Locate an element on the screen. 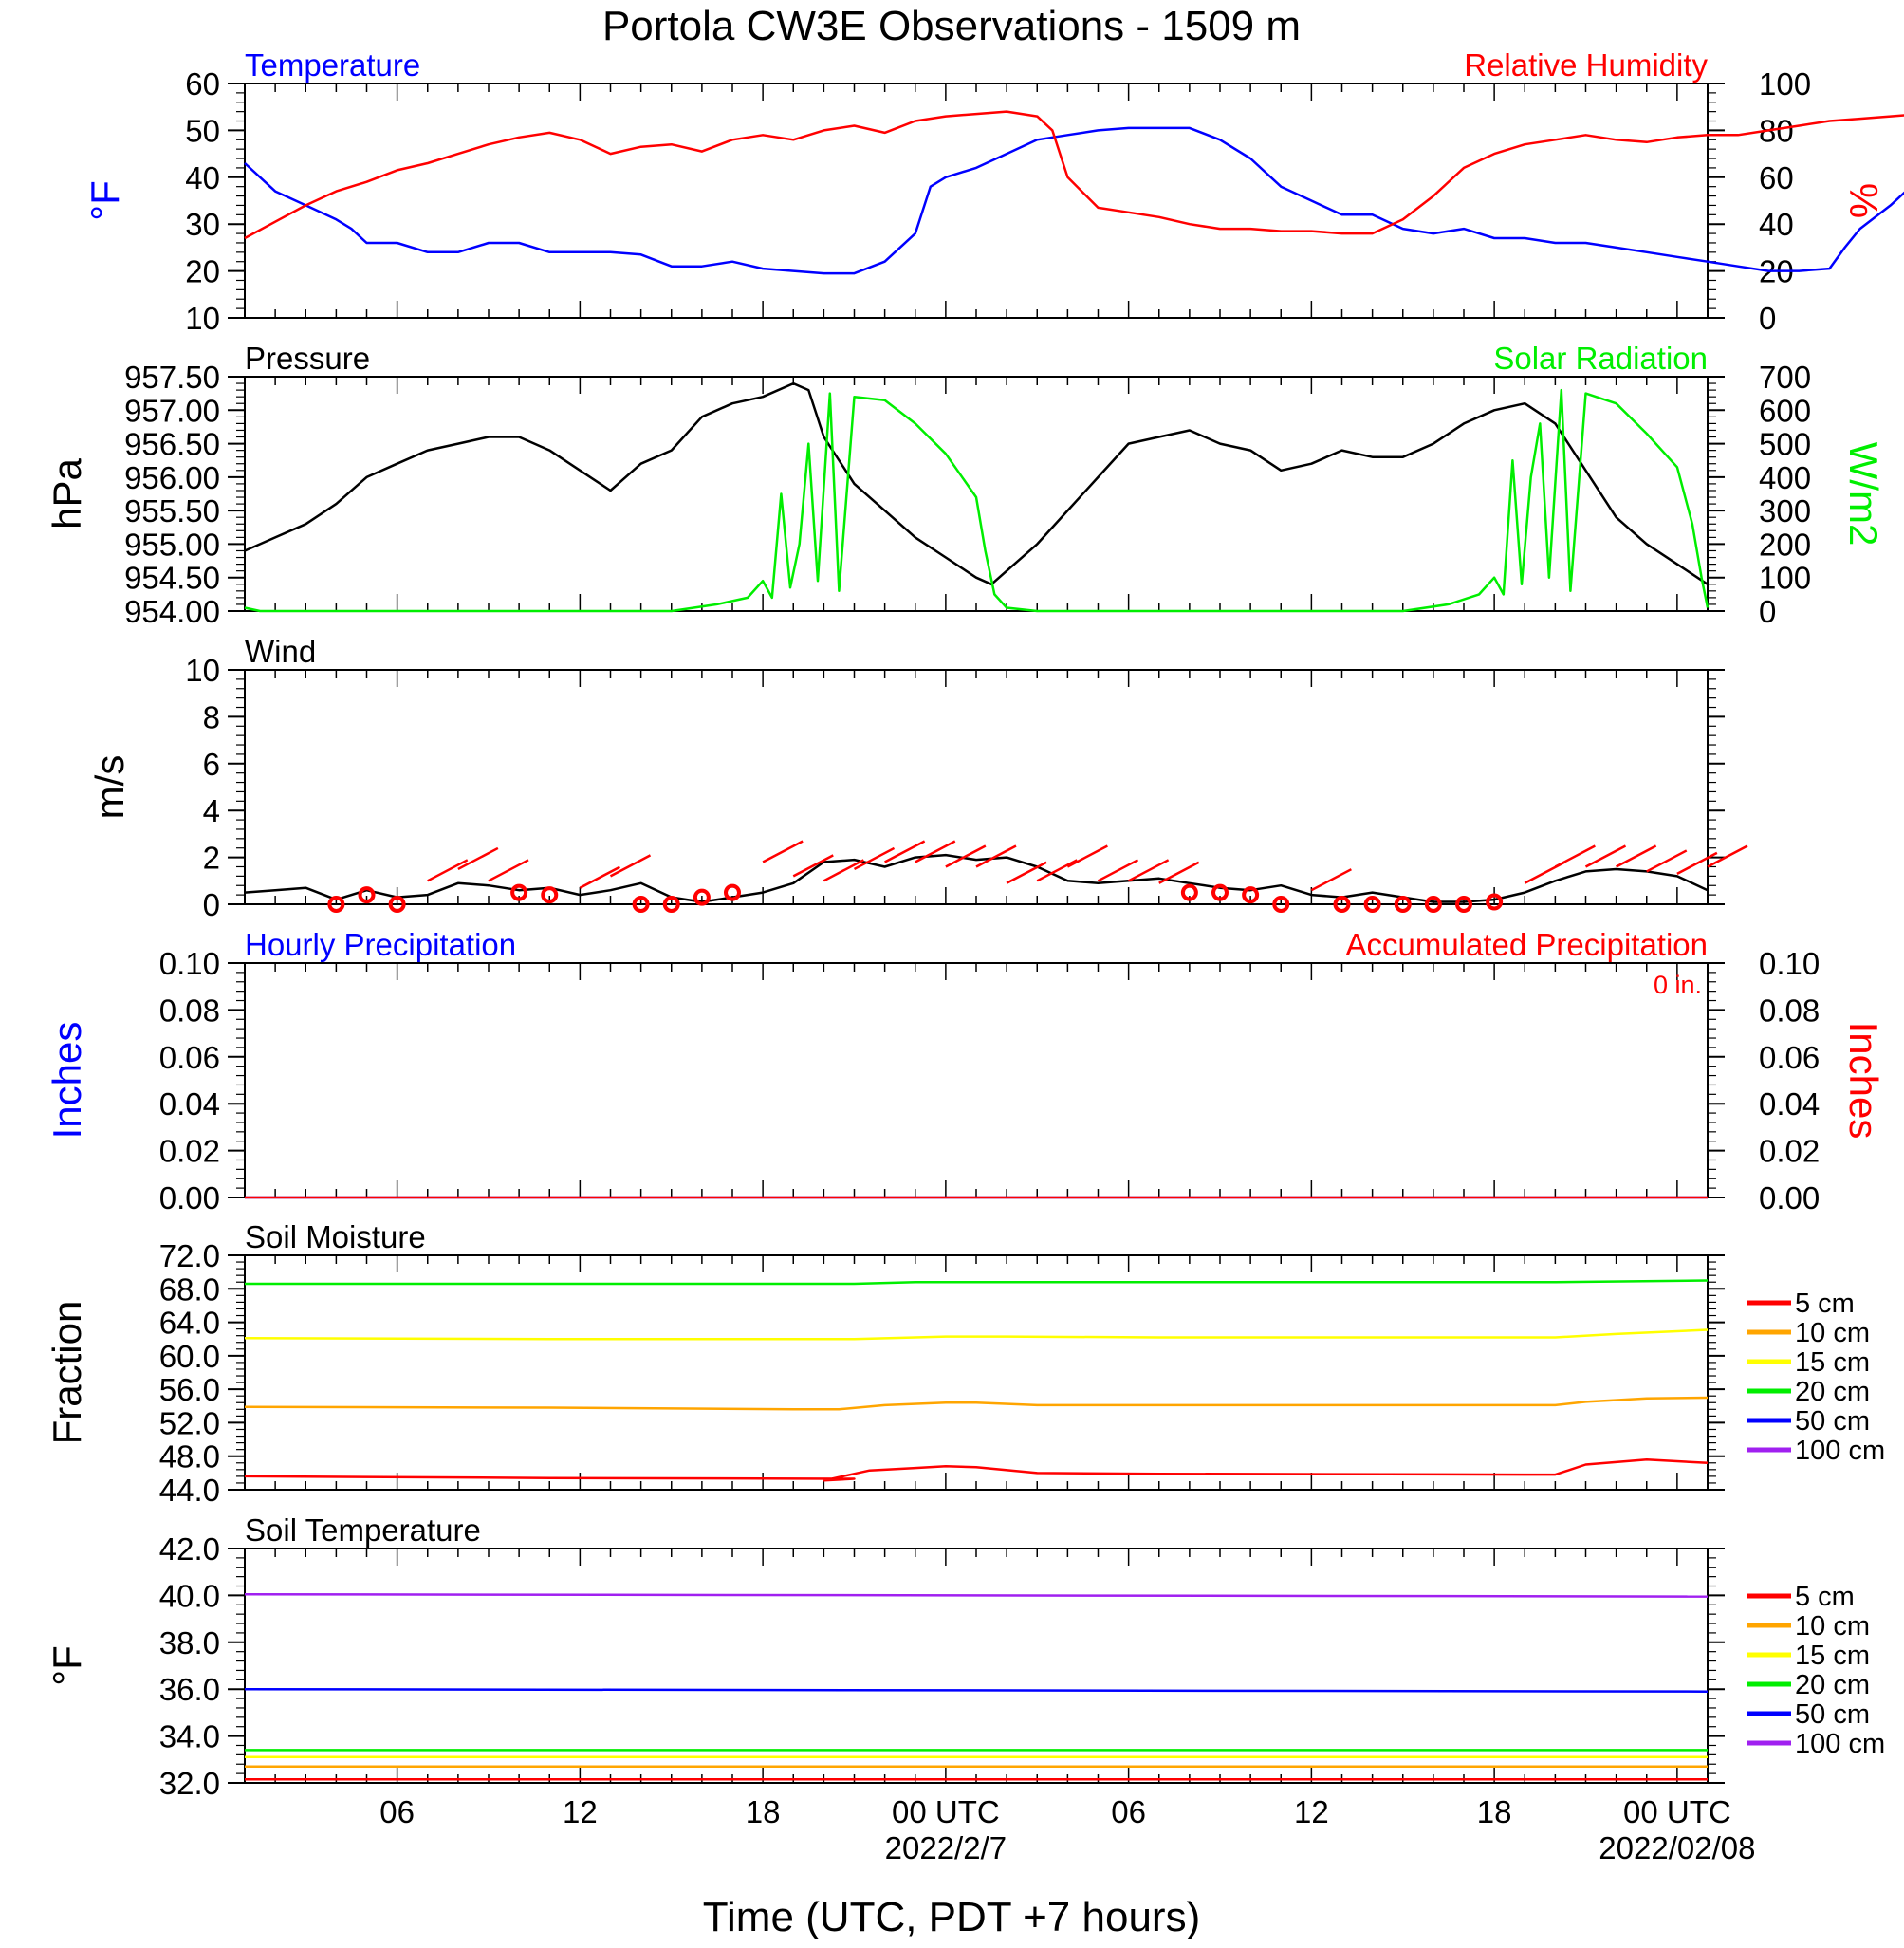 The image size is (1904, 1948). y-right-tick-label: 0.10 is located at coordinates (1789, 964).